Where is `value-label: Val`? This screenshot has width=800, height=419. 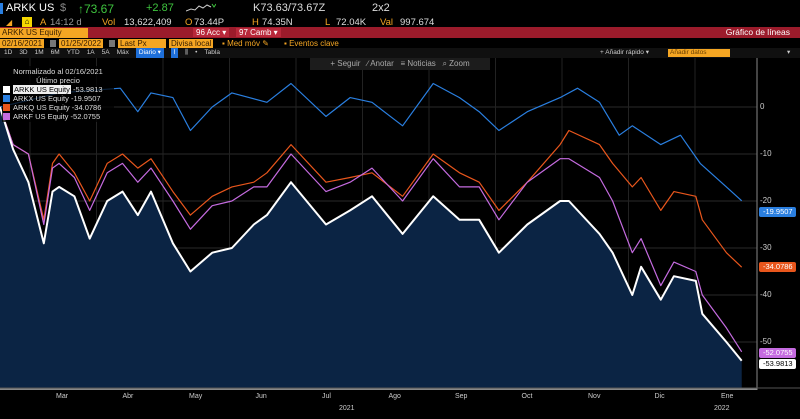 value-label: Val is located at coordinates (387, 22).